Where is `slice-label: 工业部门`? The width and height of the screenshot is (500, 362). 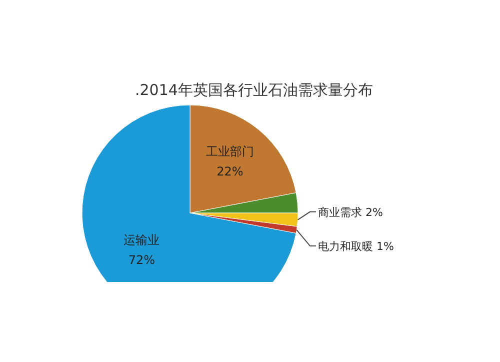 slice-label: 工业部门 is located at coordinates (230, 151).